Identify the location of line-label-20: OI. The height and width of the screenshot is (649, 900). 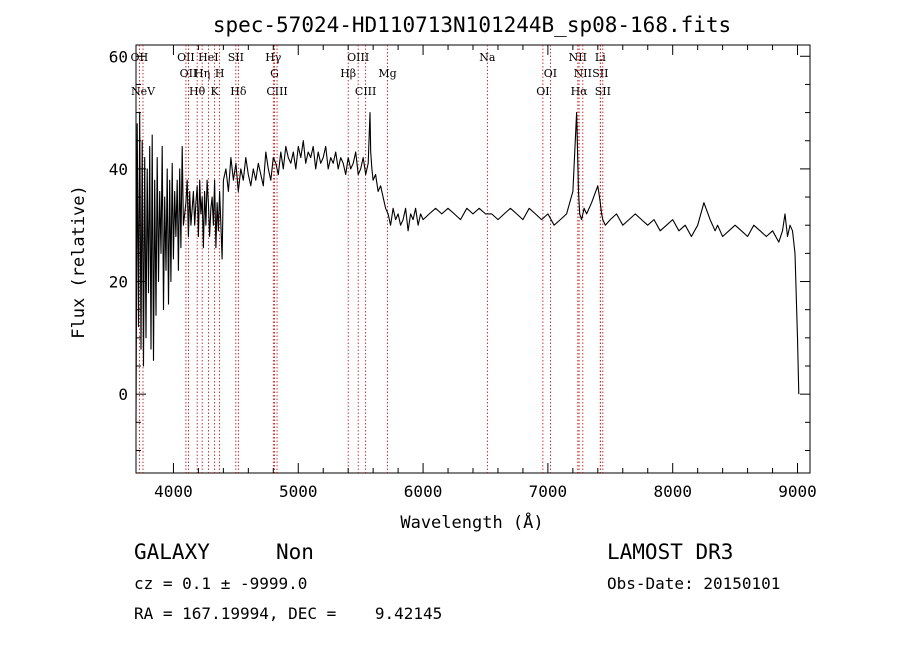
(542, 91).